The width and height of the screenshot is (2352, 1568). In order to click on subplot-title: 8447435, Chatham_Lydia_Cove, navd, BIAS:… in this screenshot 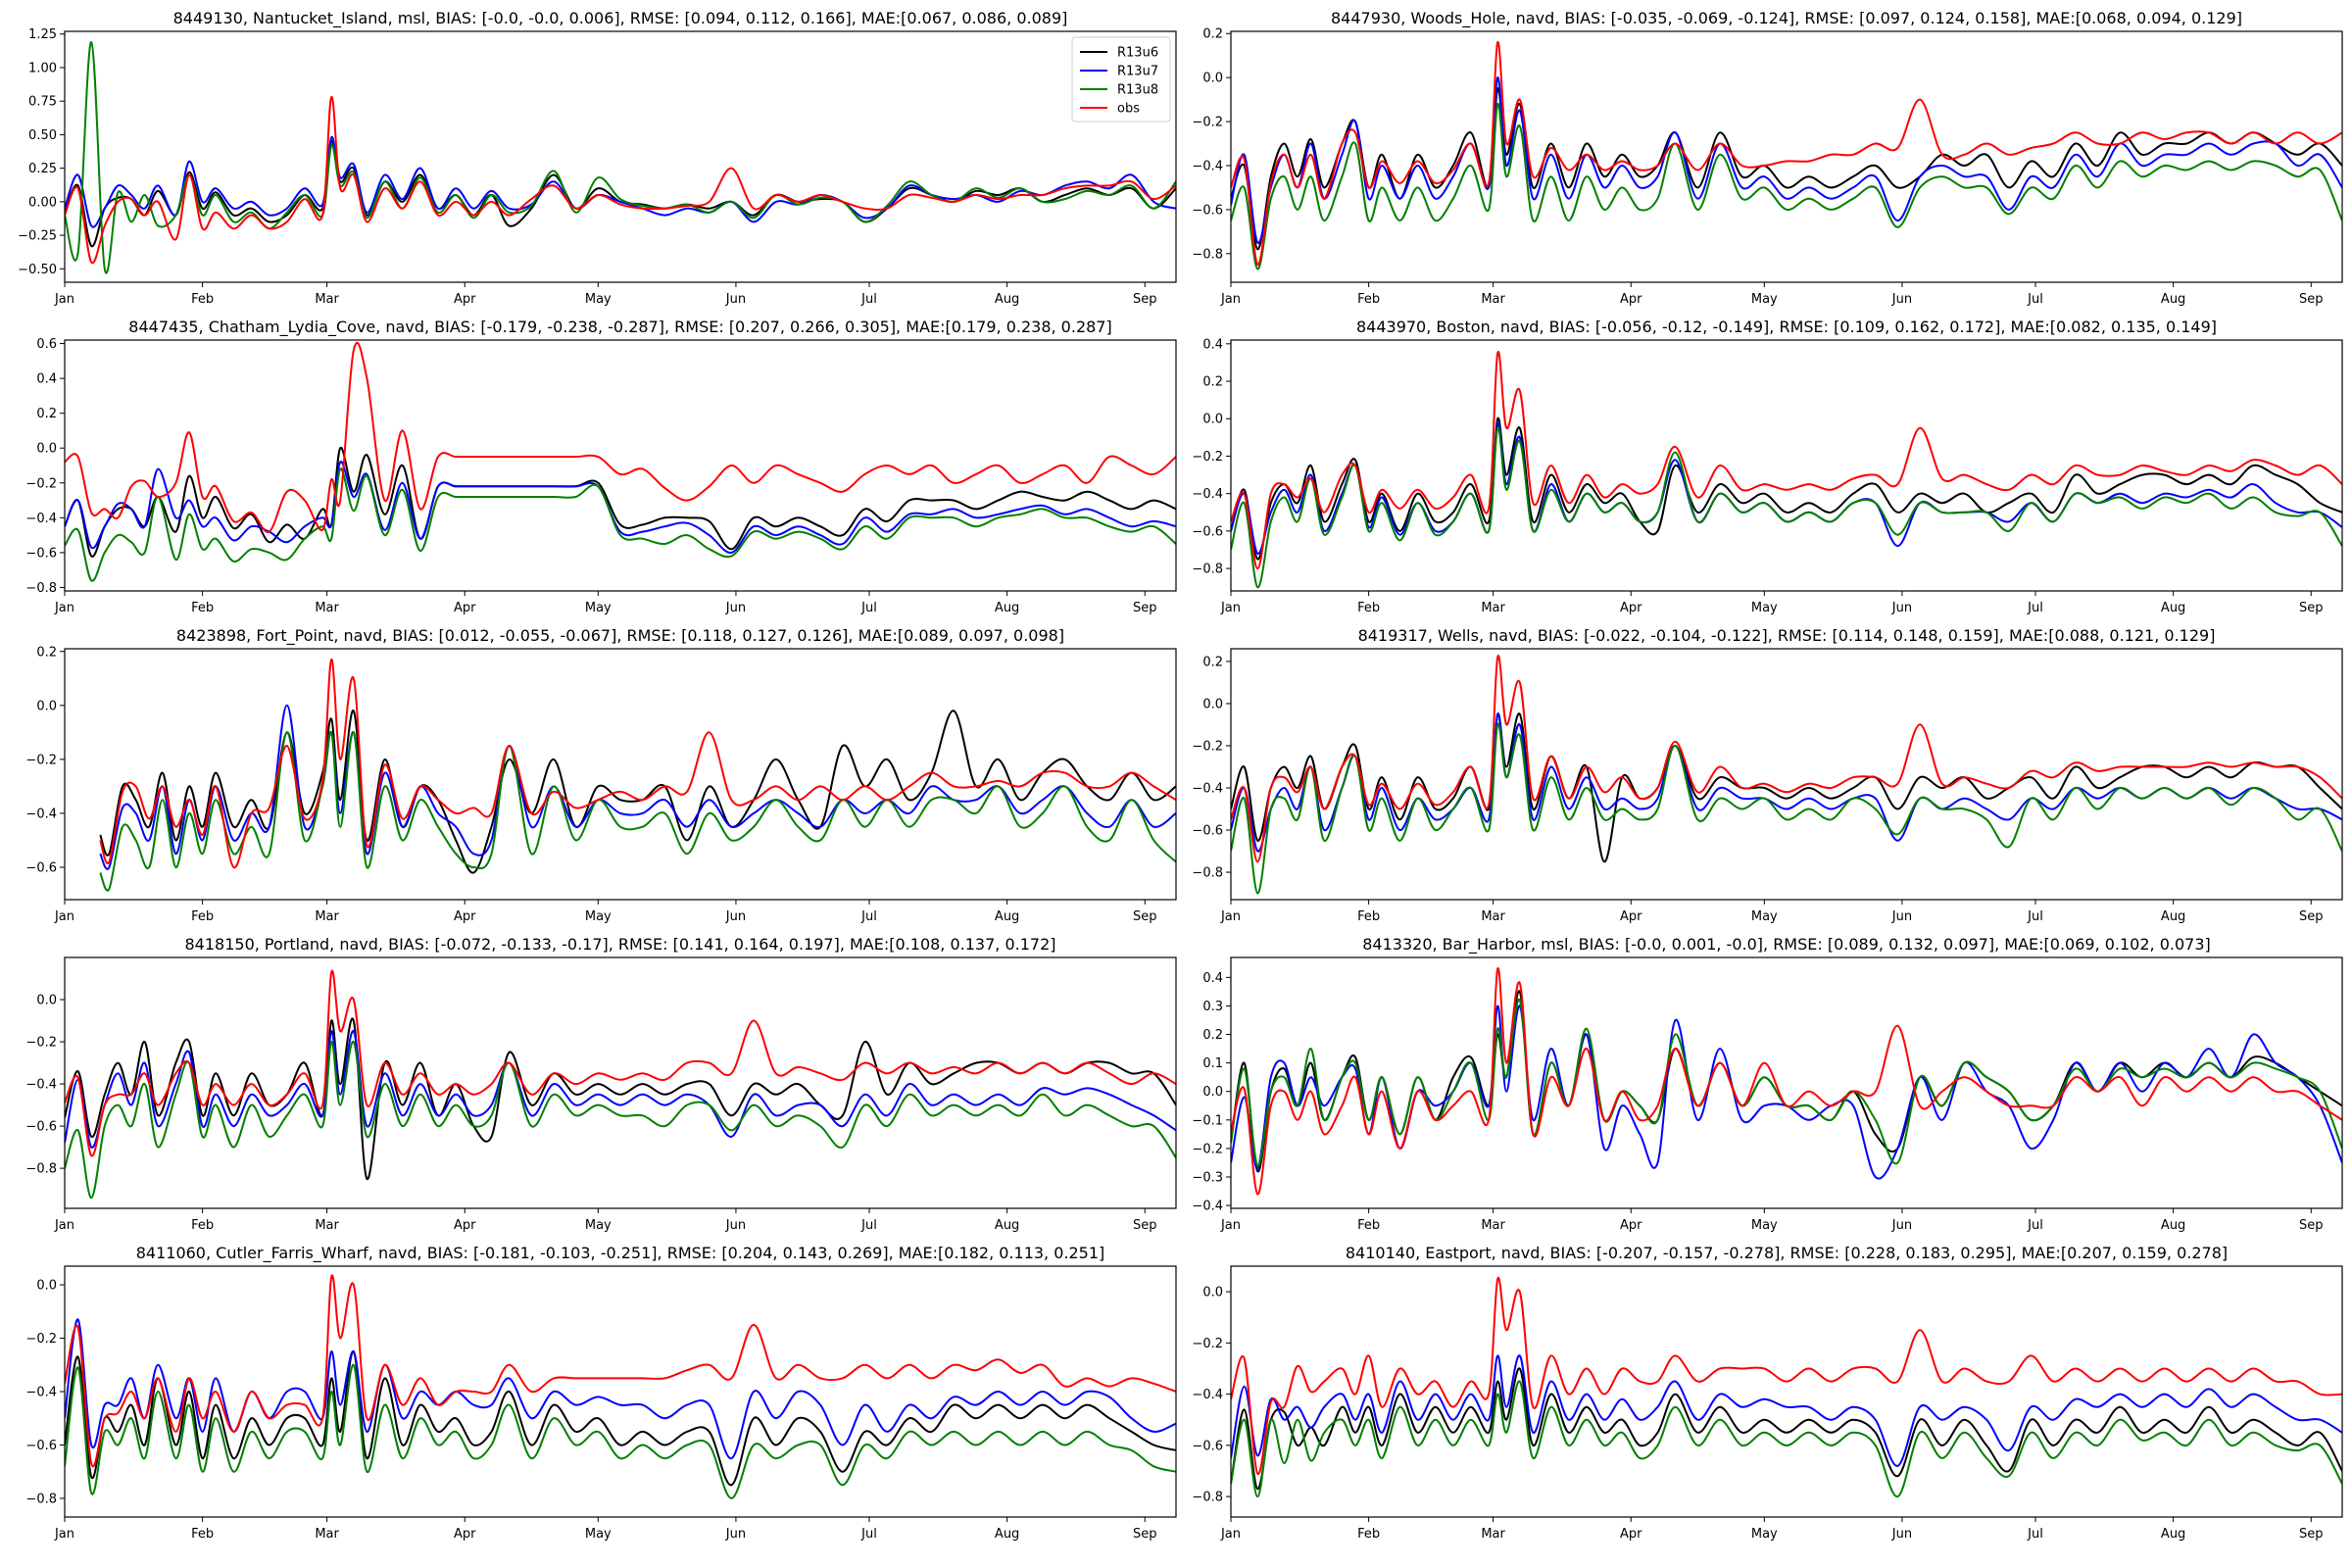, I will do `click(619, 327)`.